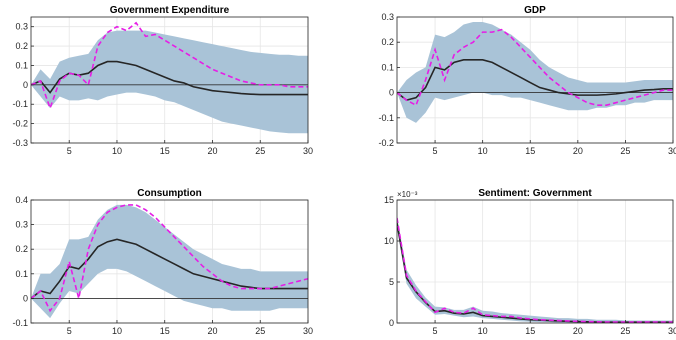 This screenshot has width=676, height=340. I want to click on y-exponent-label: ×10⁻³, so click(407, 194).